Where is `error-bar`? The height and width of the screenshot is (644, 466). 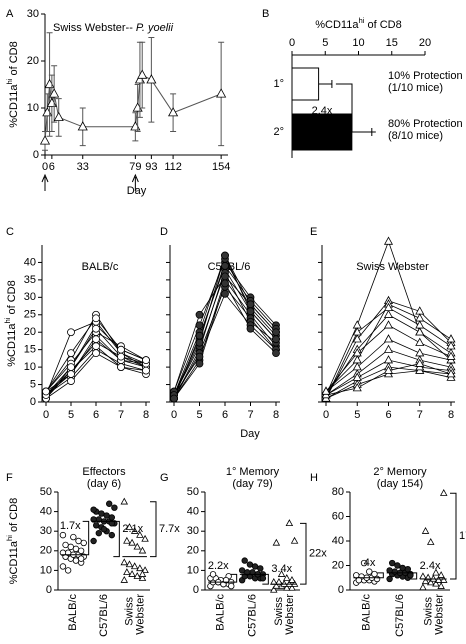 error-bar is located at coordinates (325, 84).